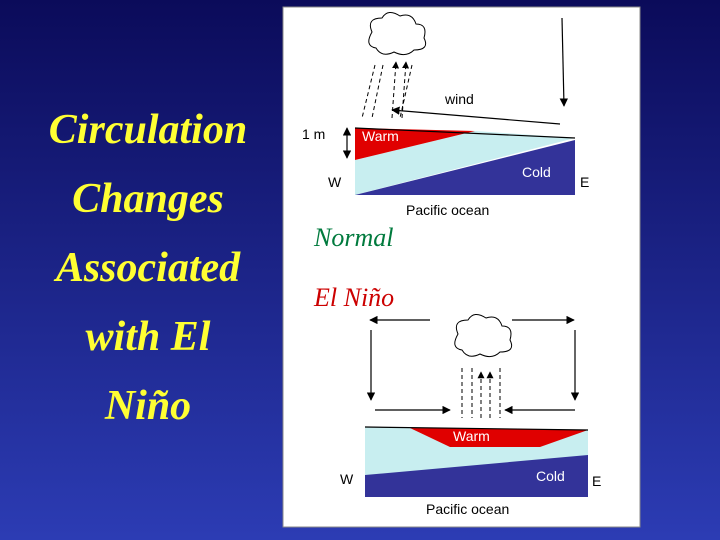 This screenshot has width=720, height=540. Describe the element at coordinates (148, 199) in the screenshot. I see `title-line: Changes` at that location.